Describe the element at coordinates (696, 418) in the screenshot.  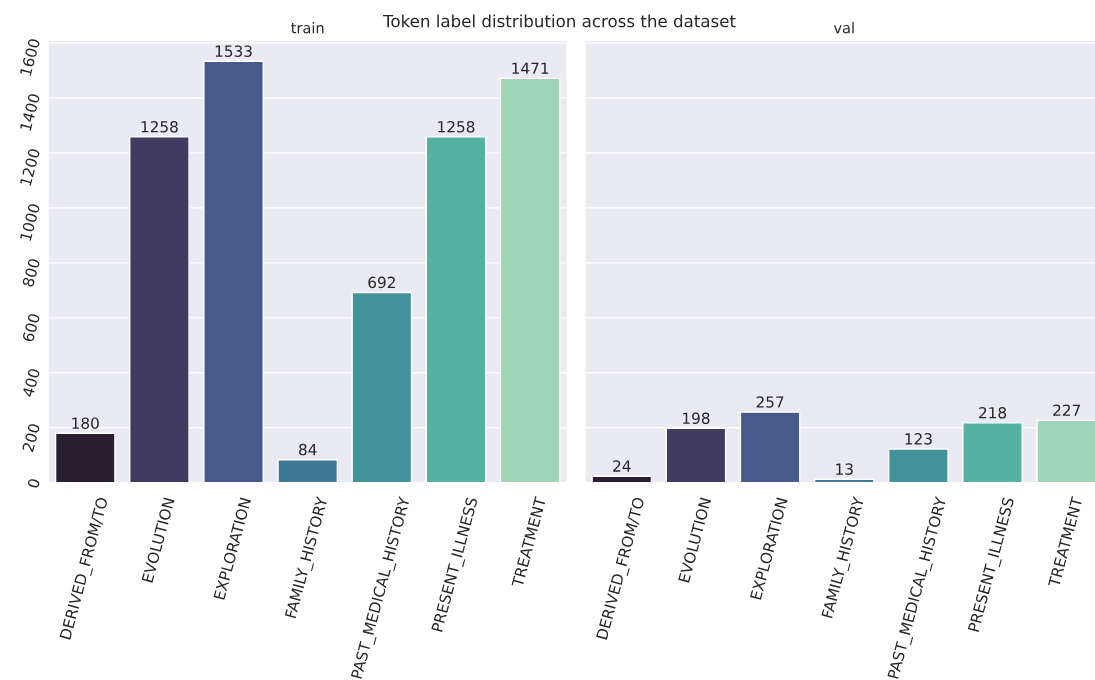
I see `data-label: 198` at that location.